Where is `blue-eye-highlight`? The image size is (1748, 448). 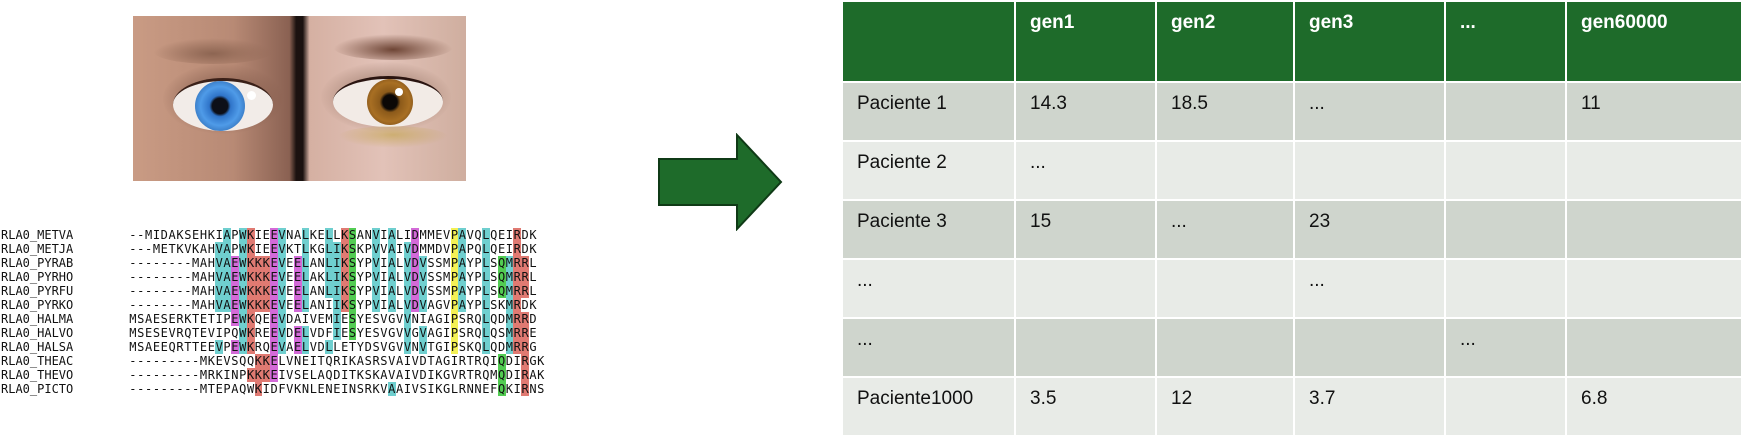
blue-eye-highlight is located at coordinates (251, 95).